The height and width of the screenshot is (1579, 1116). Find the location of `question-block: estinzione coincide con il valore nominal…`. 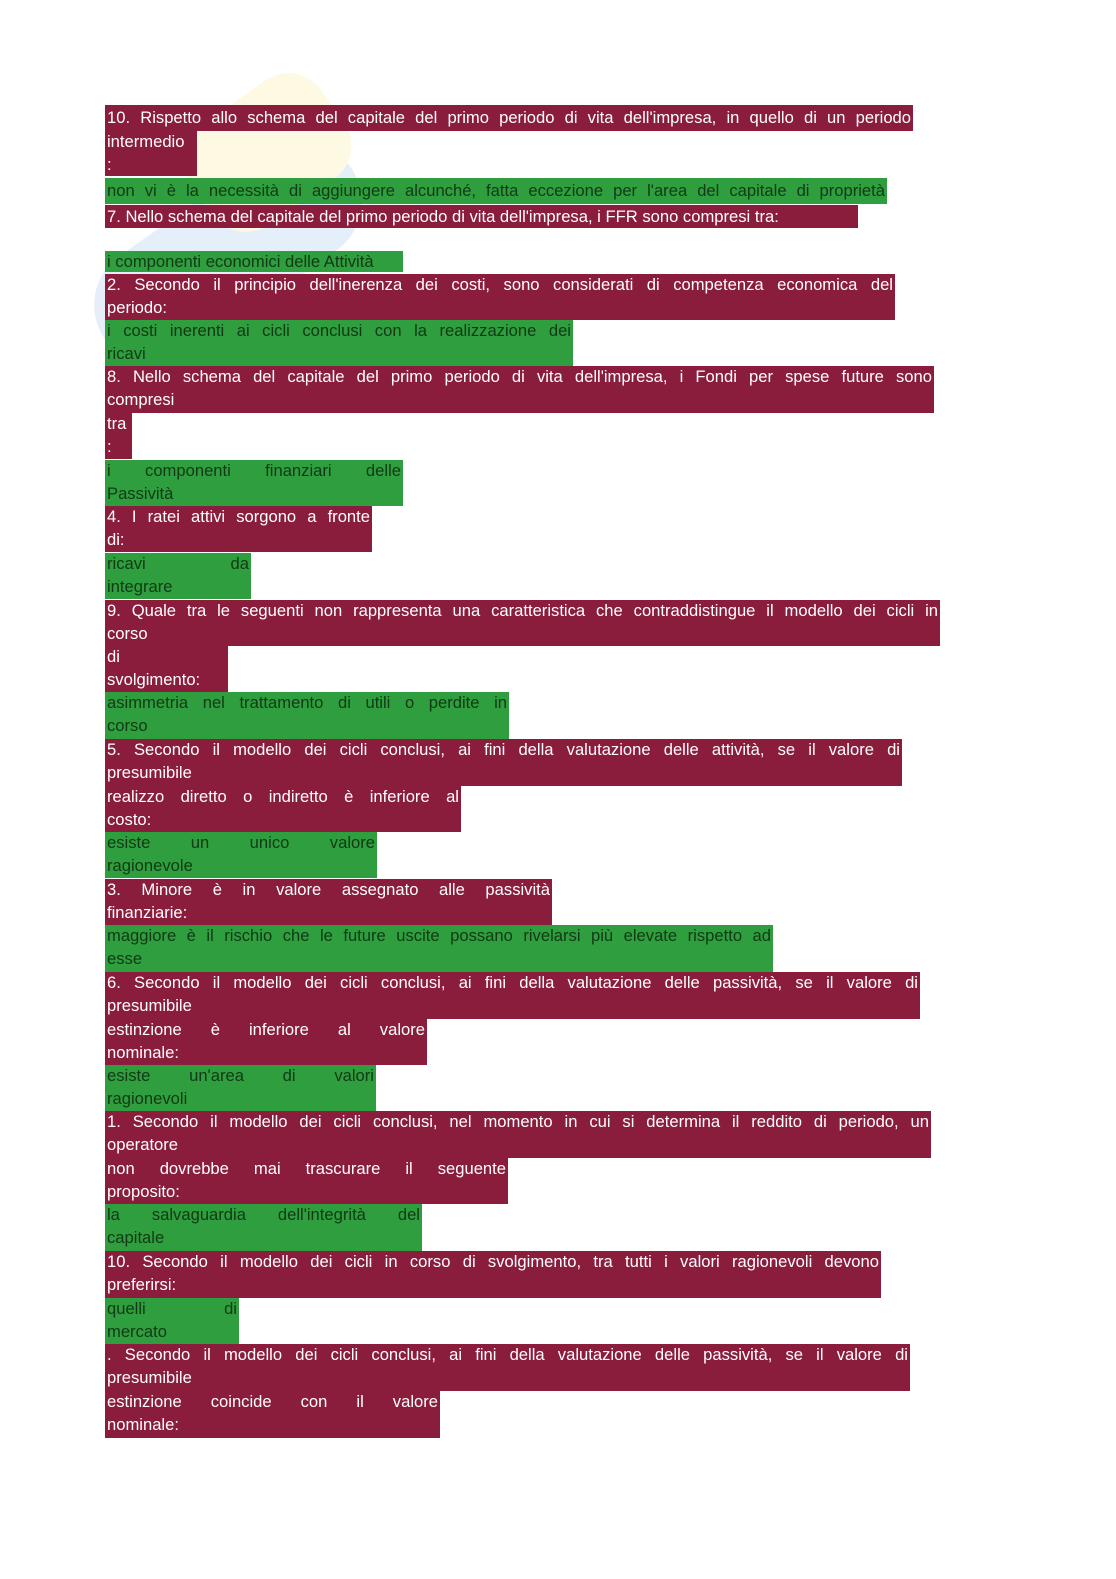

question-block: estinzione coincide con il valore nominal… is located at coordinates (272, 1414).